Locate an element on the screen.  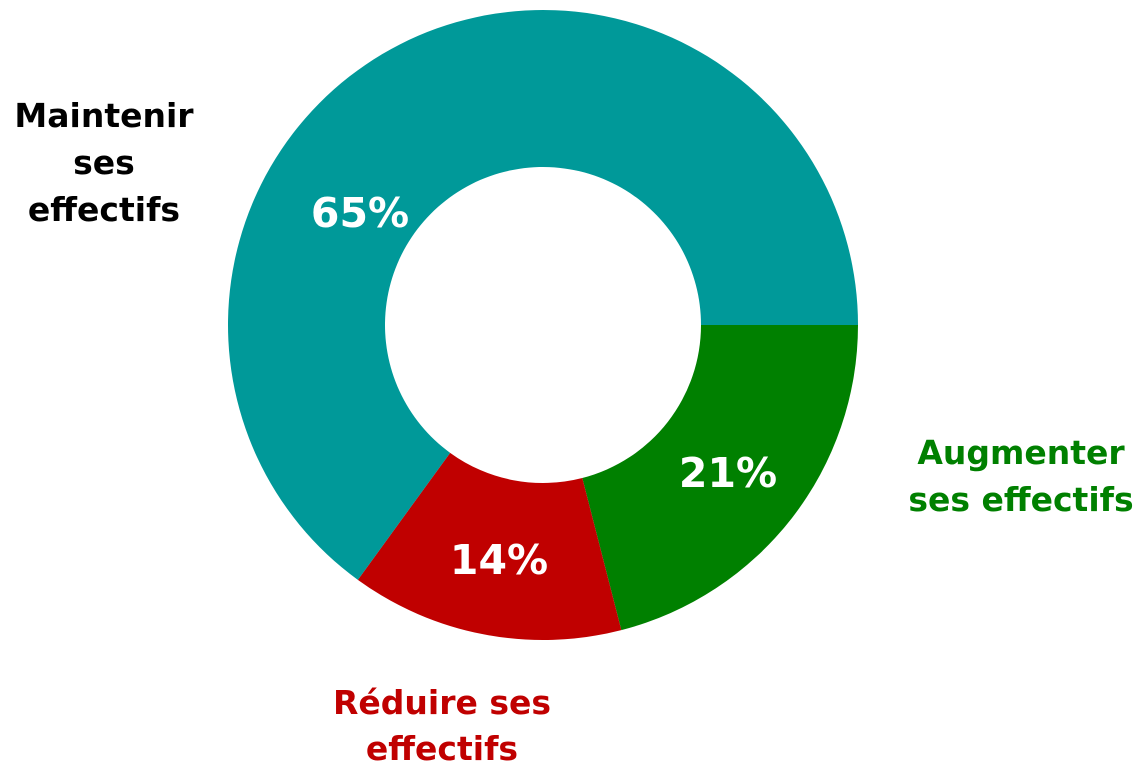
slice-reduire is located at coordinates (489, 546).